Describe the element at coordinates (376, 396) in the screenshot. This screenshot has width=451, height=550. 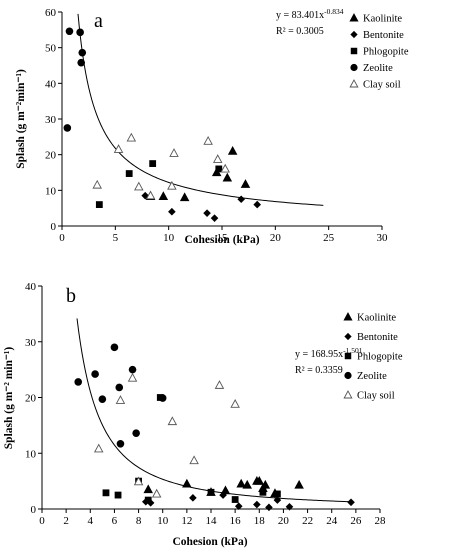
I see `chart-b-legend-label-clay-soil: Clay soil` at that location.